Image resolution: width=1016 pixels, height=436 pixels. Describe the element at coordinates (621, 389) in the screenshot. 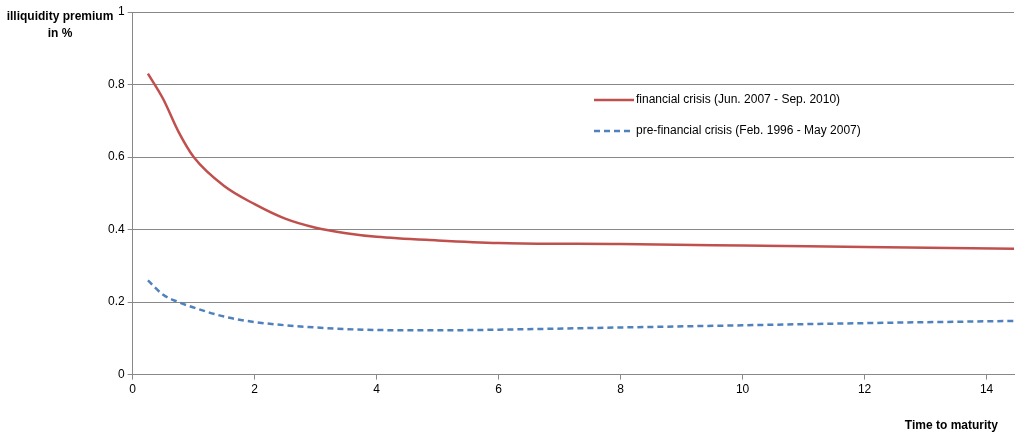

I see `x-tick-label: 8` at that location.